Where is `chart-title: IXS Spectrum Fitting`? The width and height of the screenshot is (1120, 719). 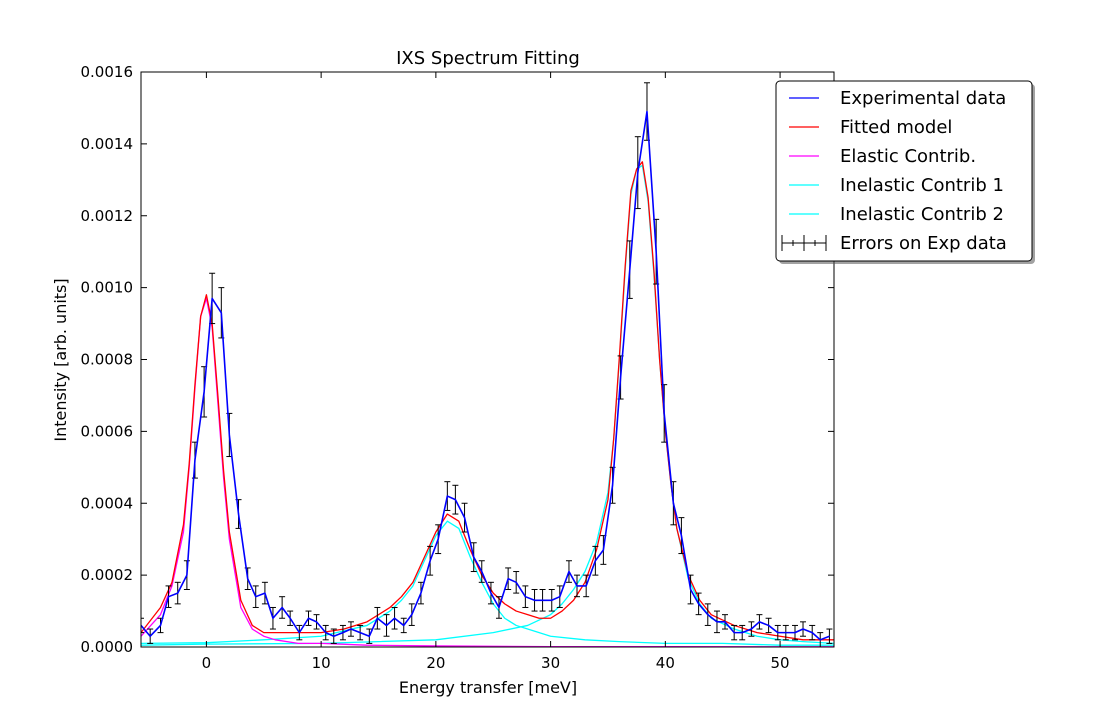
chart-title: IXS Spectrum Fitting is located at coordinates (488, 58).